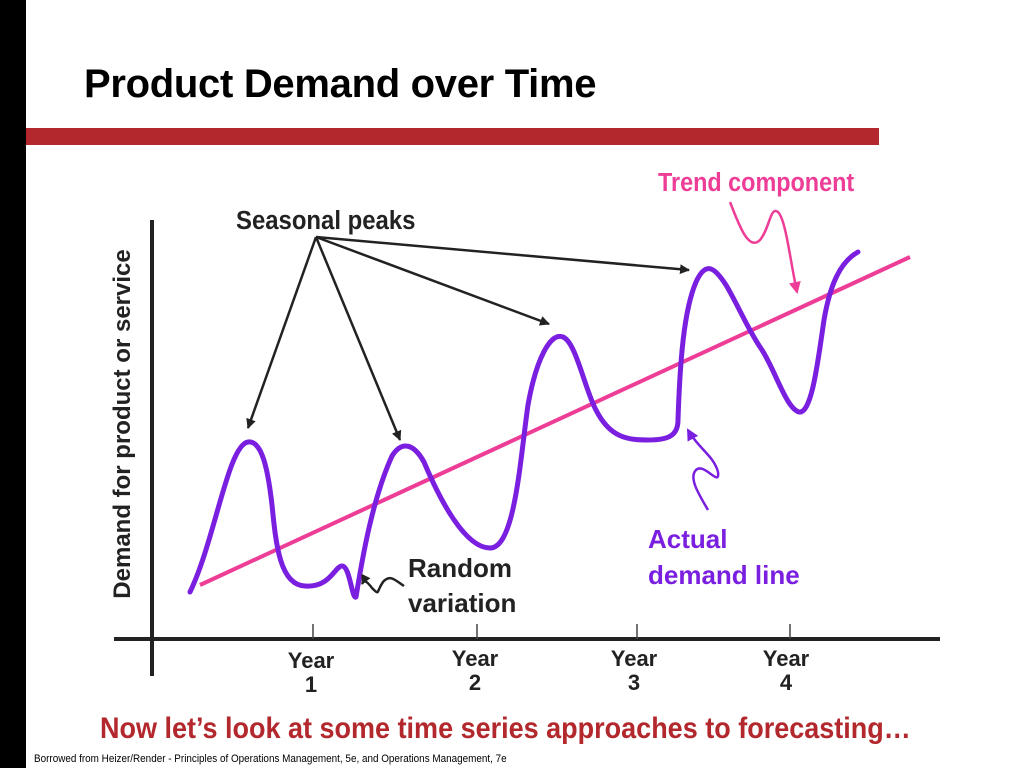 Image resolution: width=1024 pixels, height=768 pixels. Describe the element at coordinates (382, 583) in the screenshot. I see `random-variation-arrow` at that location.